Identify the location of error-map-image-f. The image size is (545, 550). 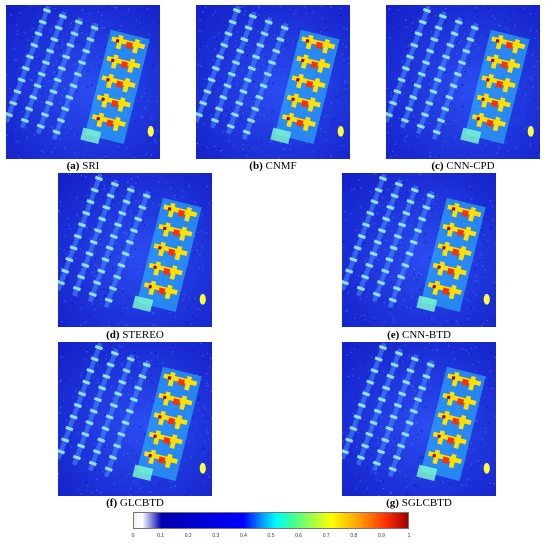
(135, 419).